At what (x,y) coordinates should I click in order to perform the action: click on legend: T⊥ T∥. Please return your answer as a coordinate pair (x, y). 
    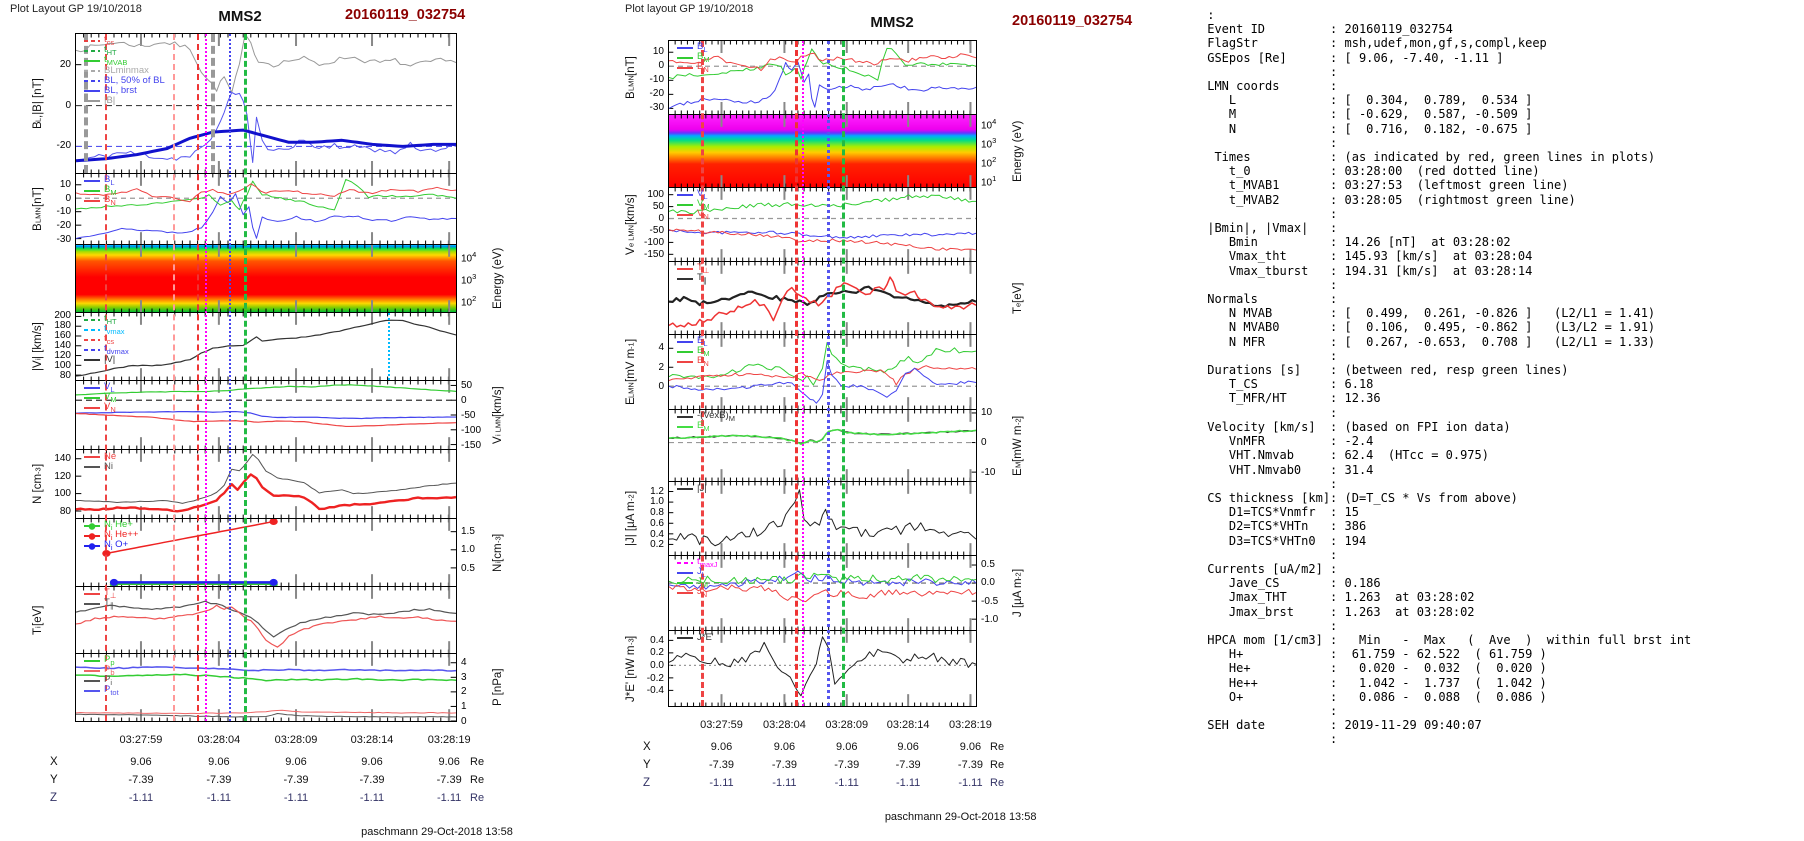
    Looking at the image, I should click on (100, 598).